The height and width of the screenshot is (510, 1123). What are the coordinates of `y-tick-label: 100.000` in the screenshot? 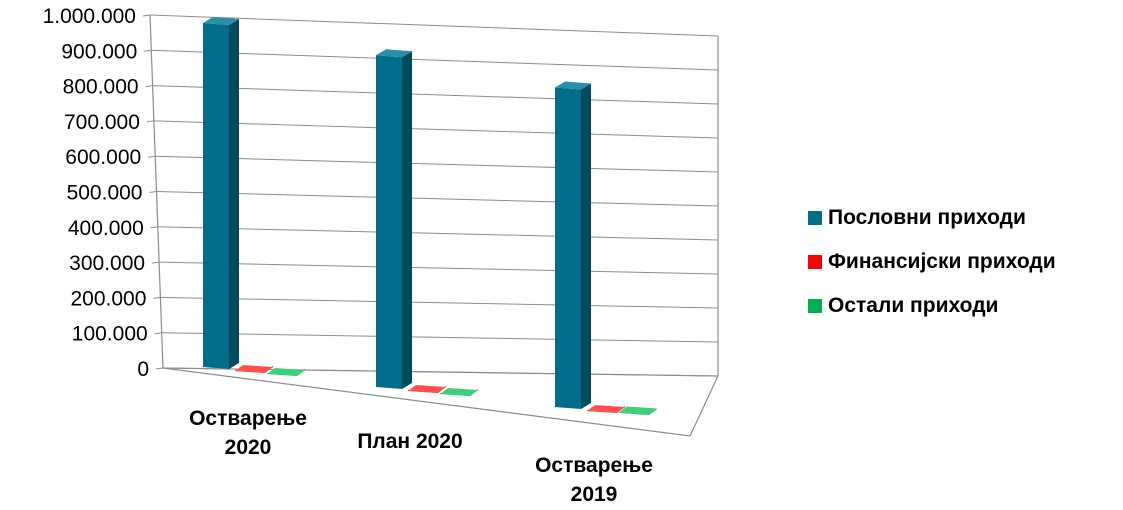 It's located at (110, 334).